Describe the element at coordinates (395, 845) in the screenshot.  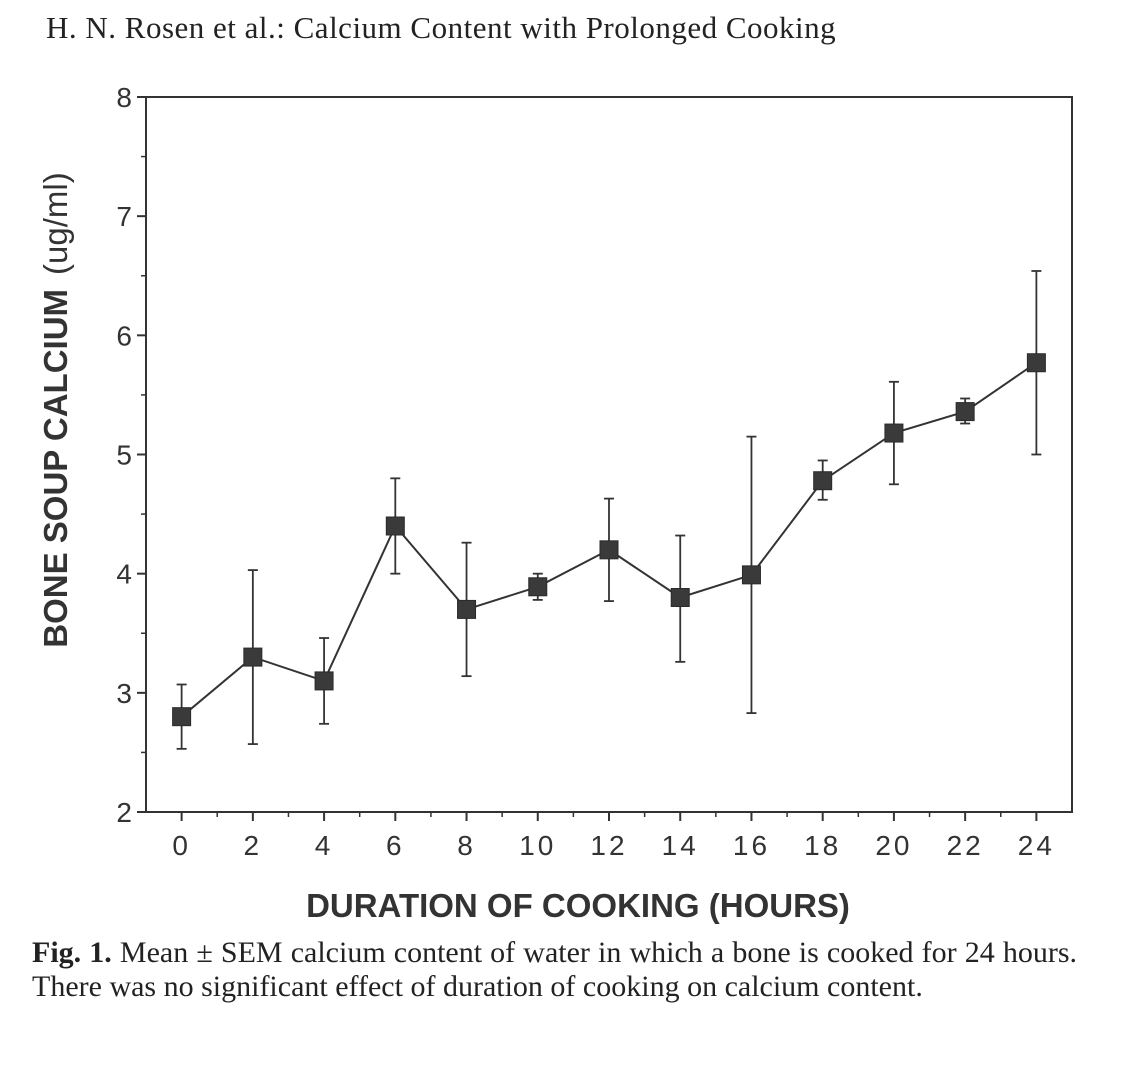
I see `x-tick-label: 6` at that location.